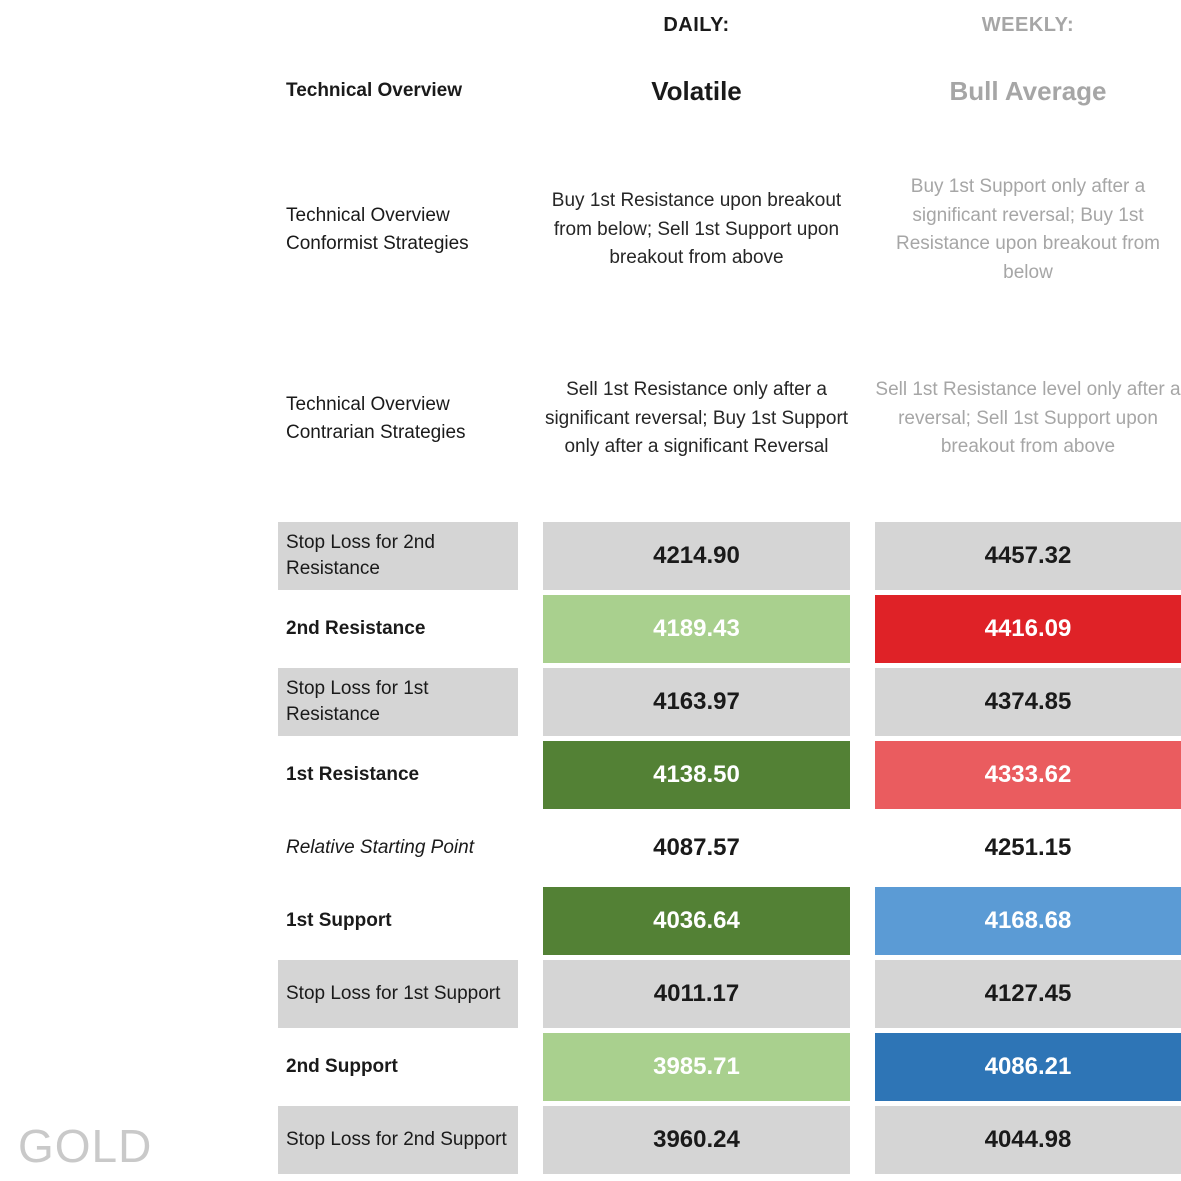 Image resolution: width=1181 pixels, height=1181 pixels. I want to click on row-label: 2nd Resistance, so click(356, 629).